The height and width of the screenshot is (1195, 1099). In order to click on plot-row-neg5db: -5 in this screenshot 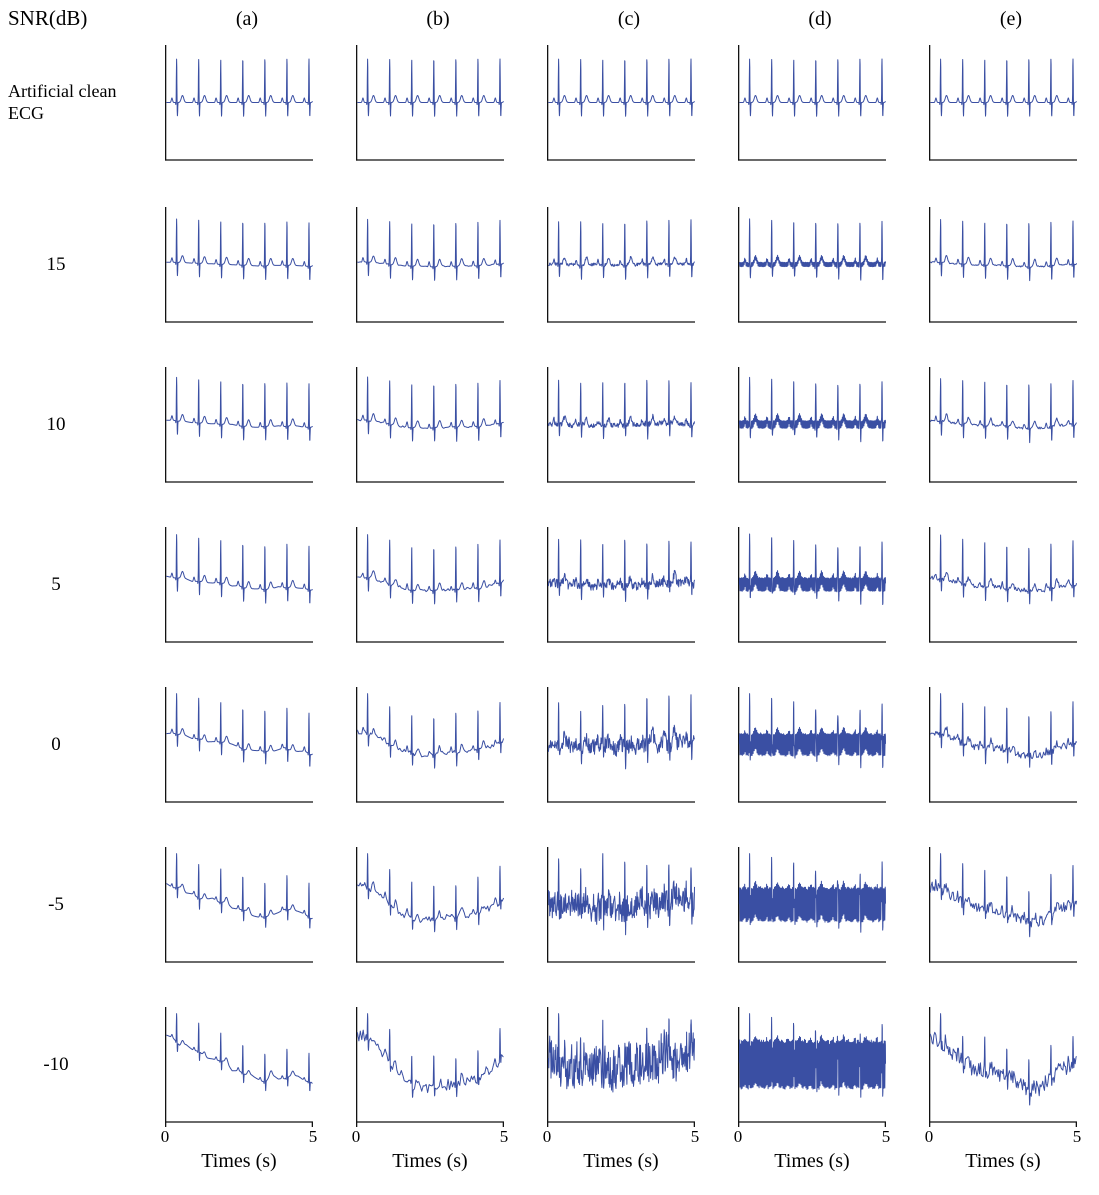, I will do `click(549, 882)`.